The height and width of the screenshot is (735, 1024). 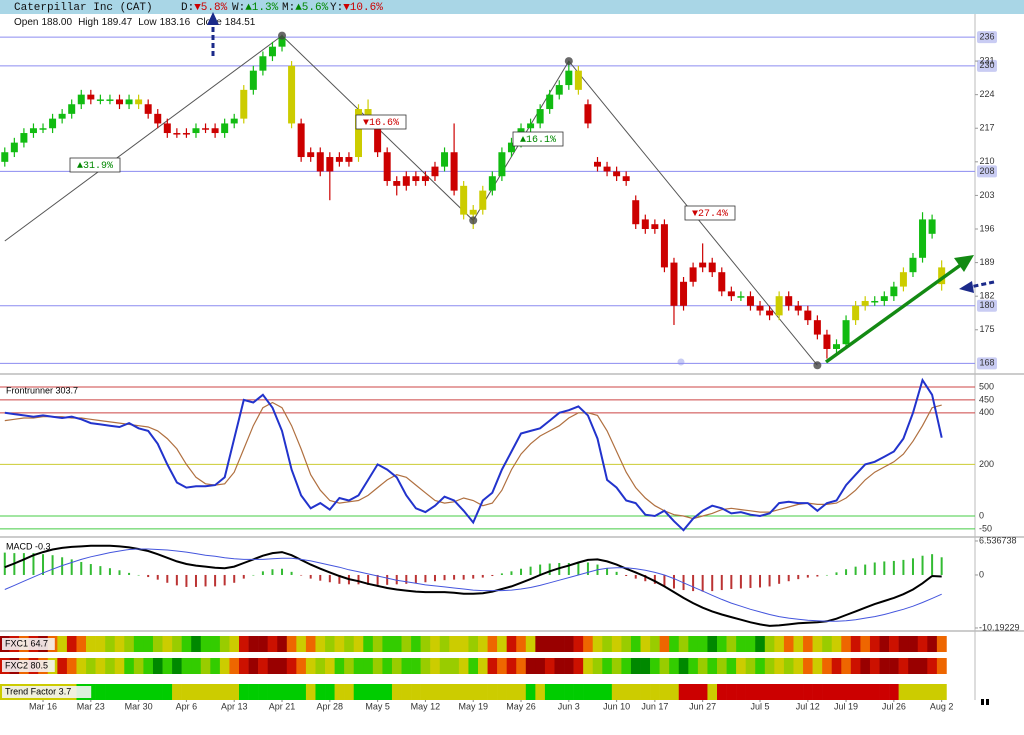 What do you see at coordinates (986, 36) in the screenshot?
I see `level-label: 236` at bounding box center [986, 36].